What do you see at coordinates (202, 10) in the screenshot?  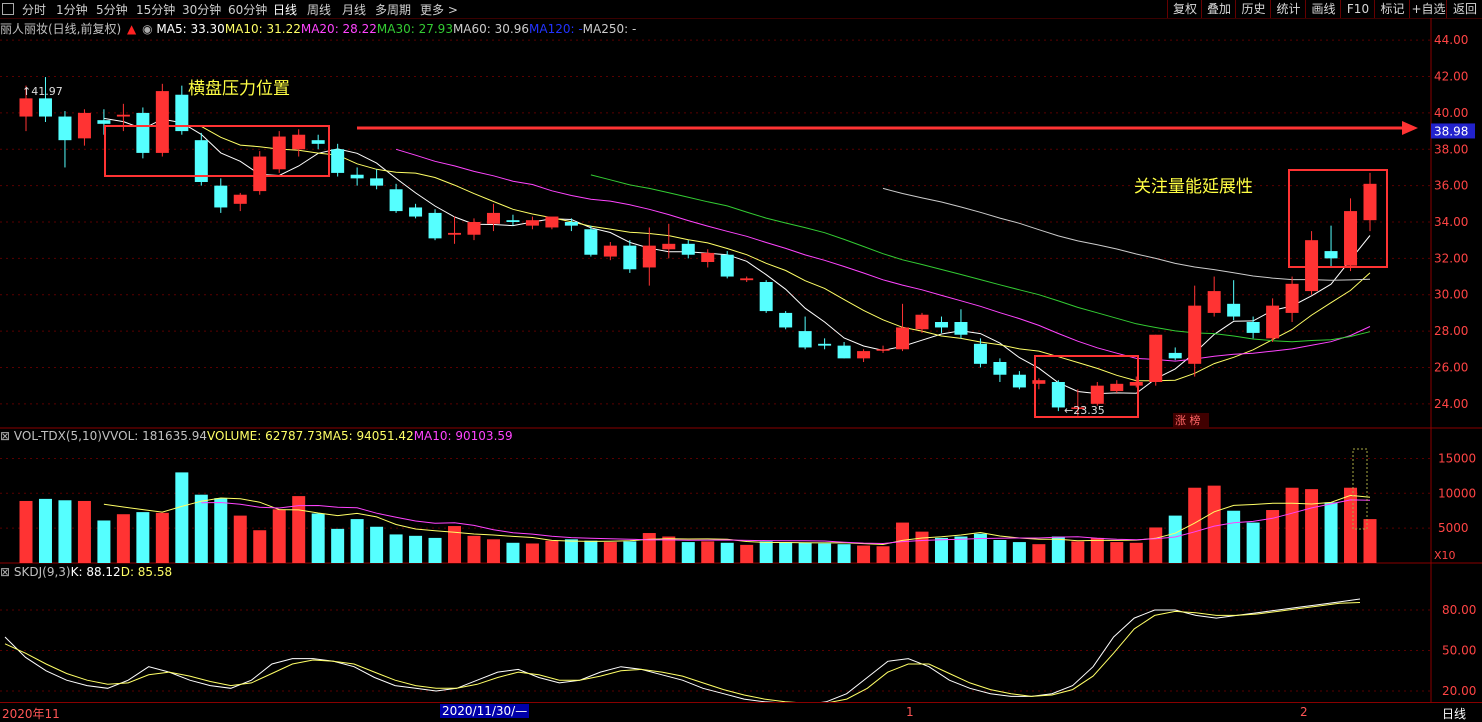 I see `period-tab: 30分钟` at bounding box center [202, 10].